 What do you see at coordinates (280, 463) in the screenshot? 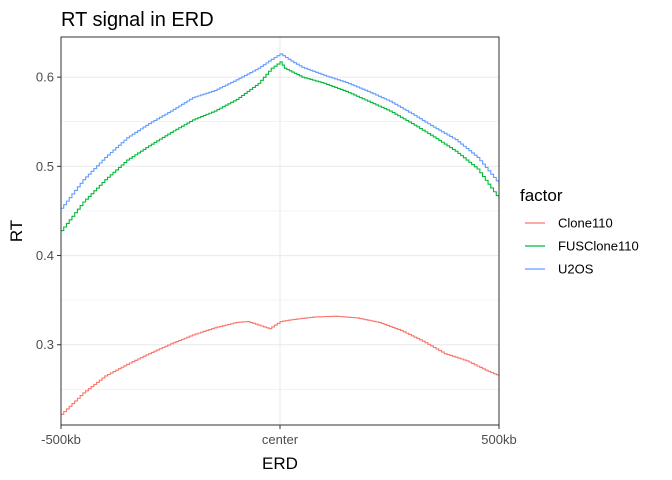
I see `x-axis-title: ERD` at bounding box center [280, 463].